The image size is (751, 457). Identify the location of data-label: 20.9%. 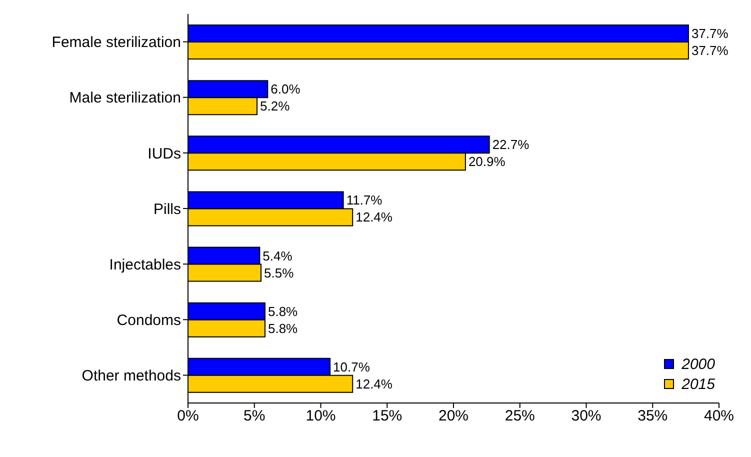
(487, 162).